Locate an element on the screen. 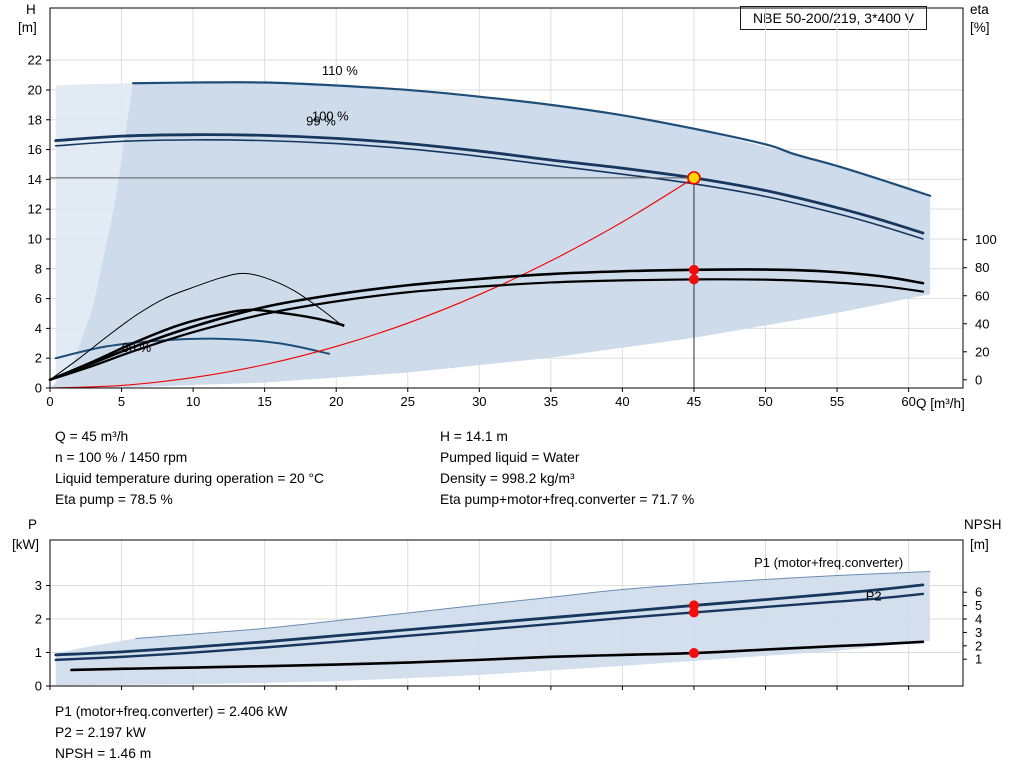  eta-pump-dot is located at coordinates (693, 269).